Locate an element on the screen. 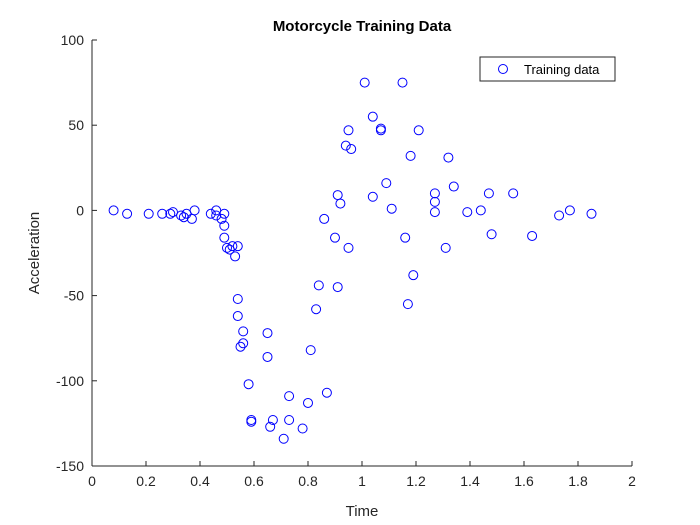 This screenshot has height=525, width=700. y-axis-label: Acceleration is located at coordinates (34, 253).